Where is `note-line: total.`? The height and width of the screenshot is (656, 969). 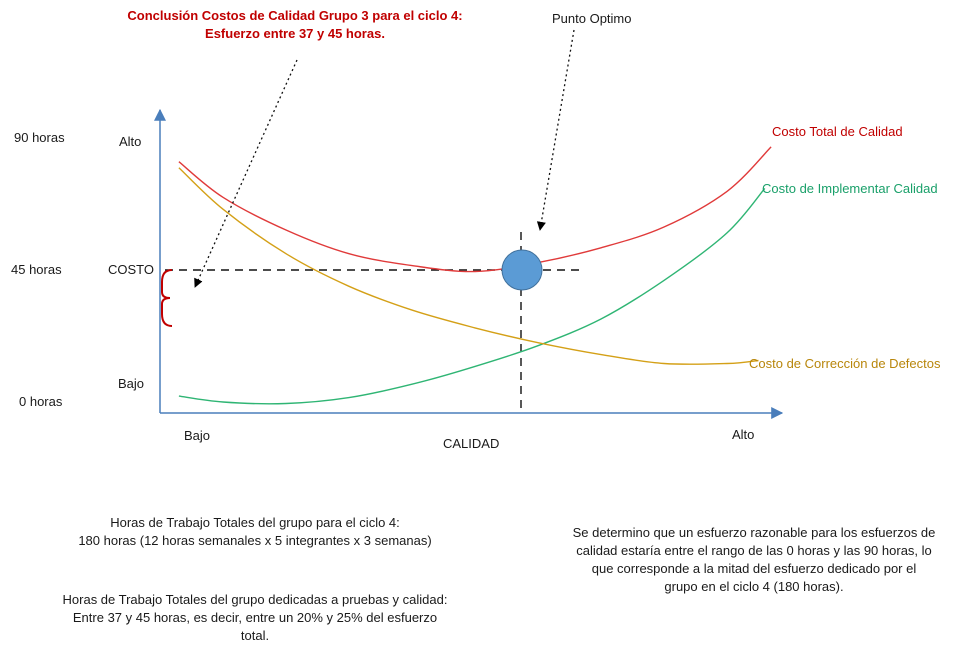
note-line: total. is located at coordinates (255, 635).